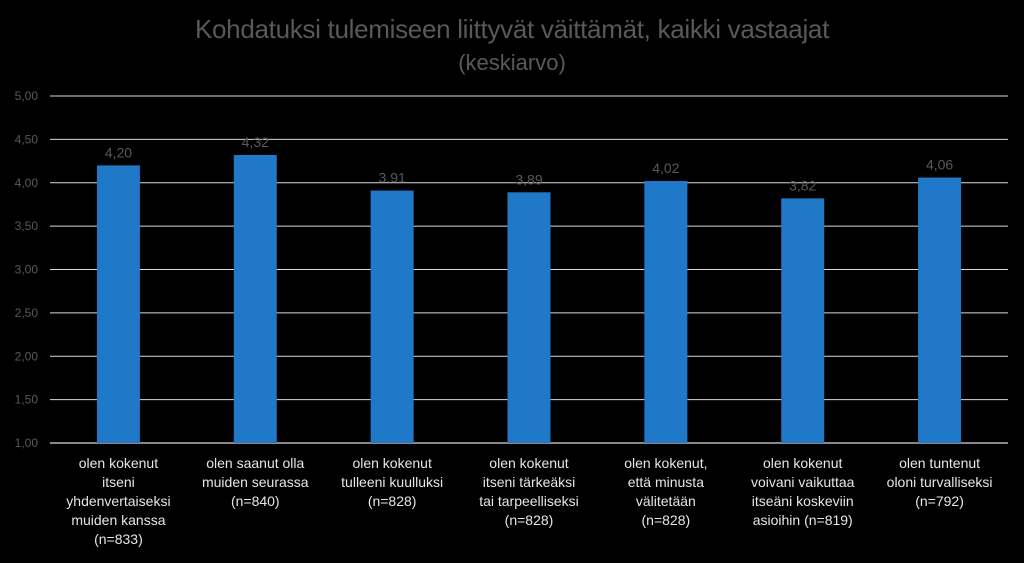  Describe the element at coordinates (27, 226) in the screenshot. I see `y-tick-label: 3,50` at that location.